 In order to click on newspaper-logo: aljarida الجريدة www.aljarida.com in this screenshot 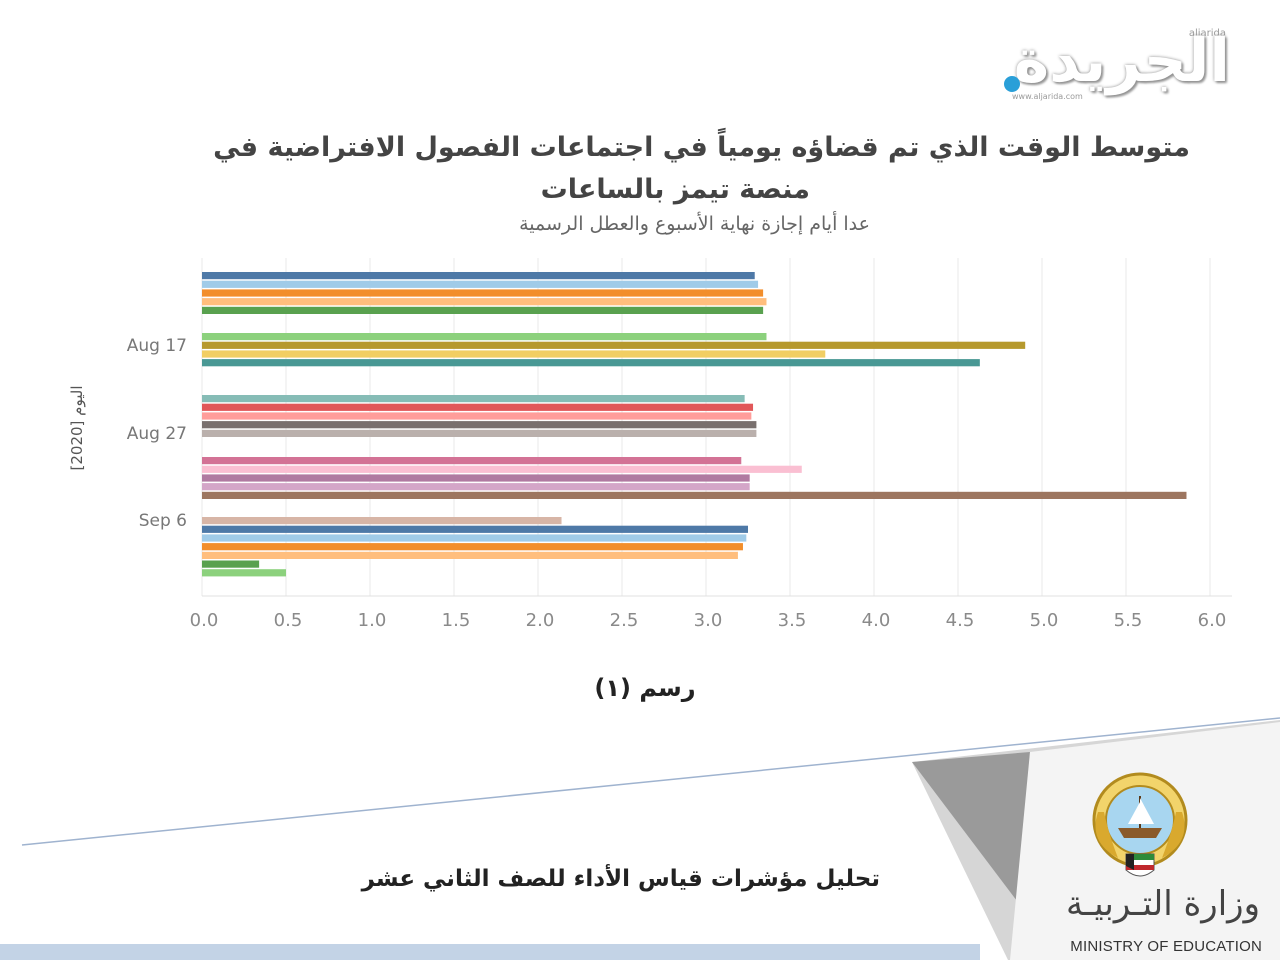, I will do `click(1115, 65)`.